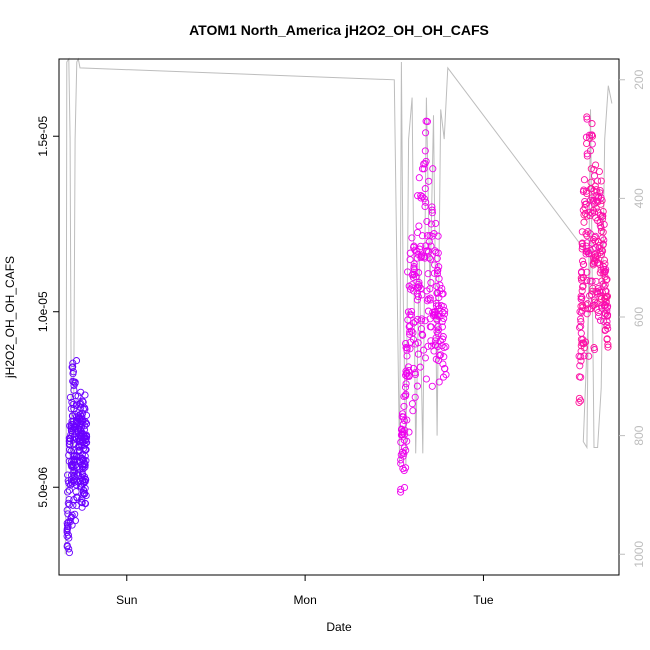 The image size is (650, 650). What do you see at coordinates (639, 435) in the screenshot?
I see `y2-tick-label: 800` at bounding box center [639, 435].